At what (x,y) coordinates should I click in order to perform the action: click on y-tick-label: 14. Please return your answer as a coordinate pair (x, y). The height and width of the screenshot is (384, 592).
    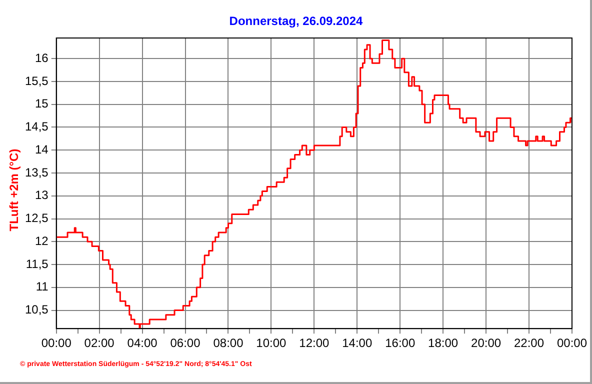
    Looking at the image, I should click on (41, 149).